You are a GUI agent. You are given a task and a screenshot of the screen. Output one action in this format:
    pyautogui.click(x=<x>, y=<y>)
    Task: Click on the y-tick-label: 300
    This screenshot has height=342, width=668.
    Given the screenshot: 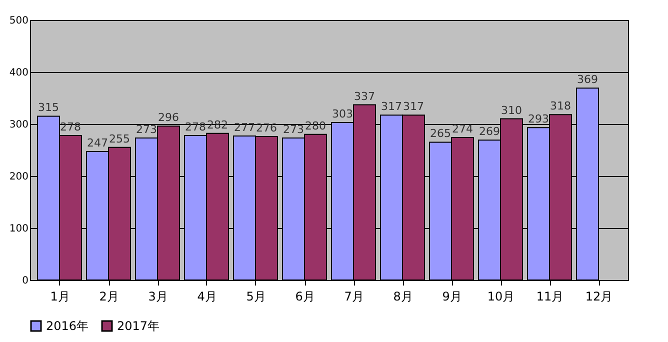 What is the action you would take?
    pyautogui.click(x=18, y=125)
    